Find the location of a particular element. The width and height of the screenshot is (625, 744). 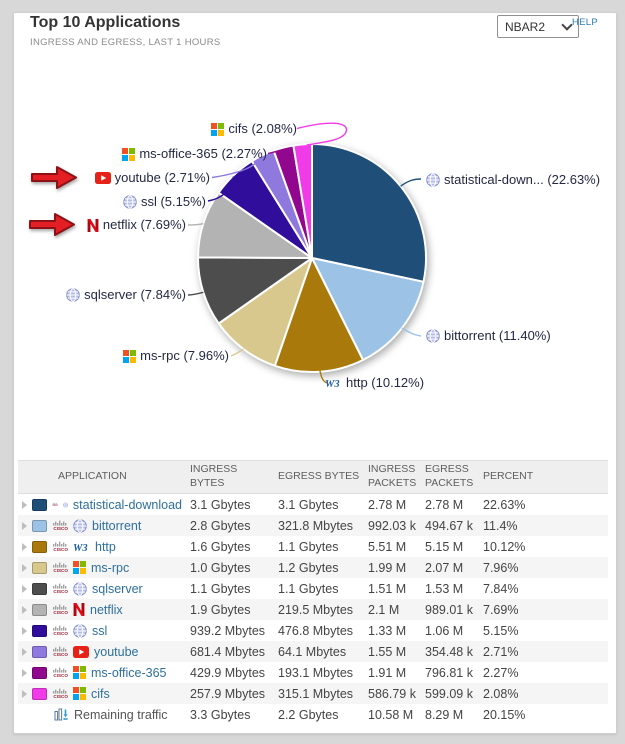

application-link: ms-office-365 is located at coordinates (129, 672).